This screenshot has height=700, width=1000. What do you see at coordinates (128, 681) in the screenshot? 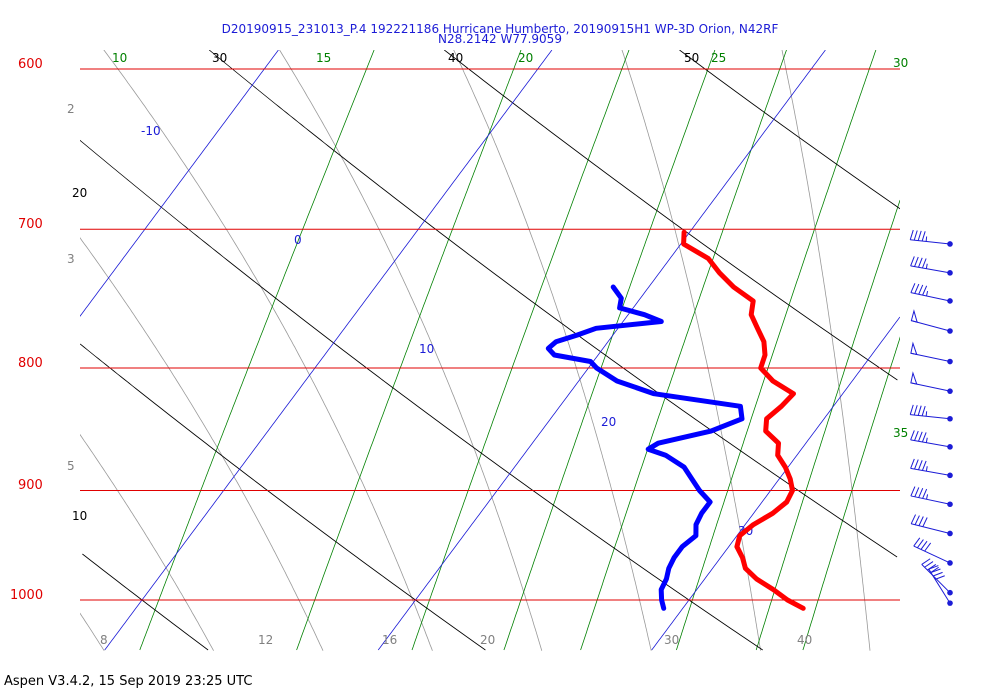
I see `footer-version-timestamp: Aspen V3.4.2, 15 Sep 2019 23:25 UTC` at bounding box center [128, 681].